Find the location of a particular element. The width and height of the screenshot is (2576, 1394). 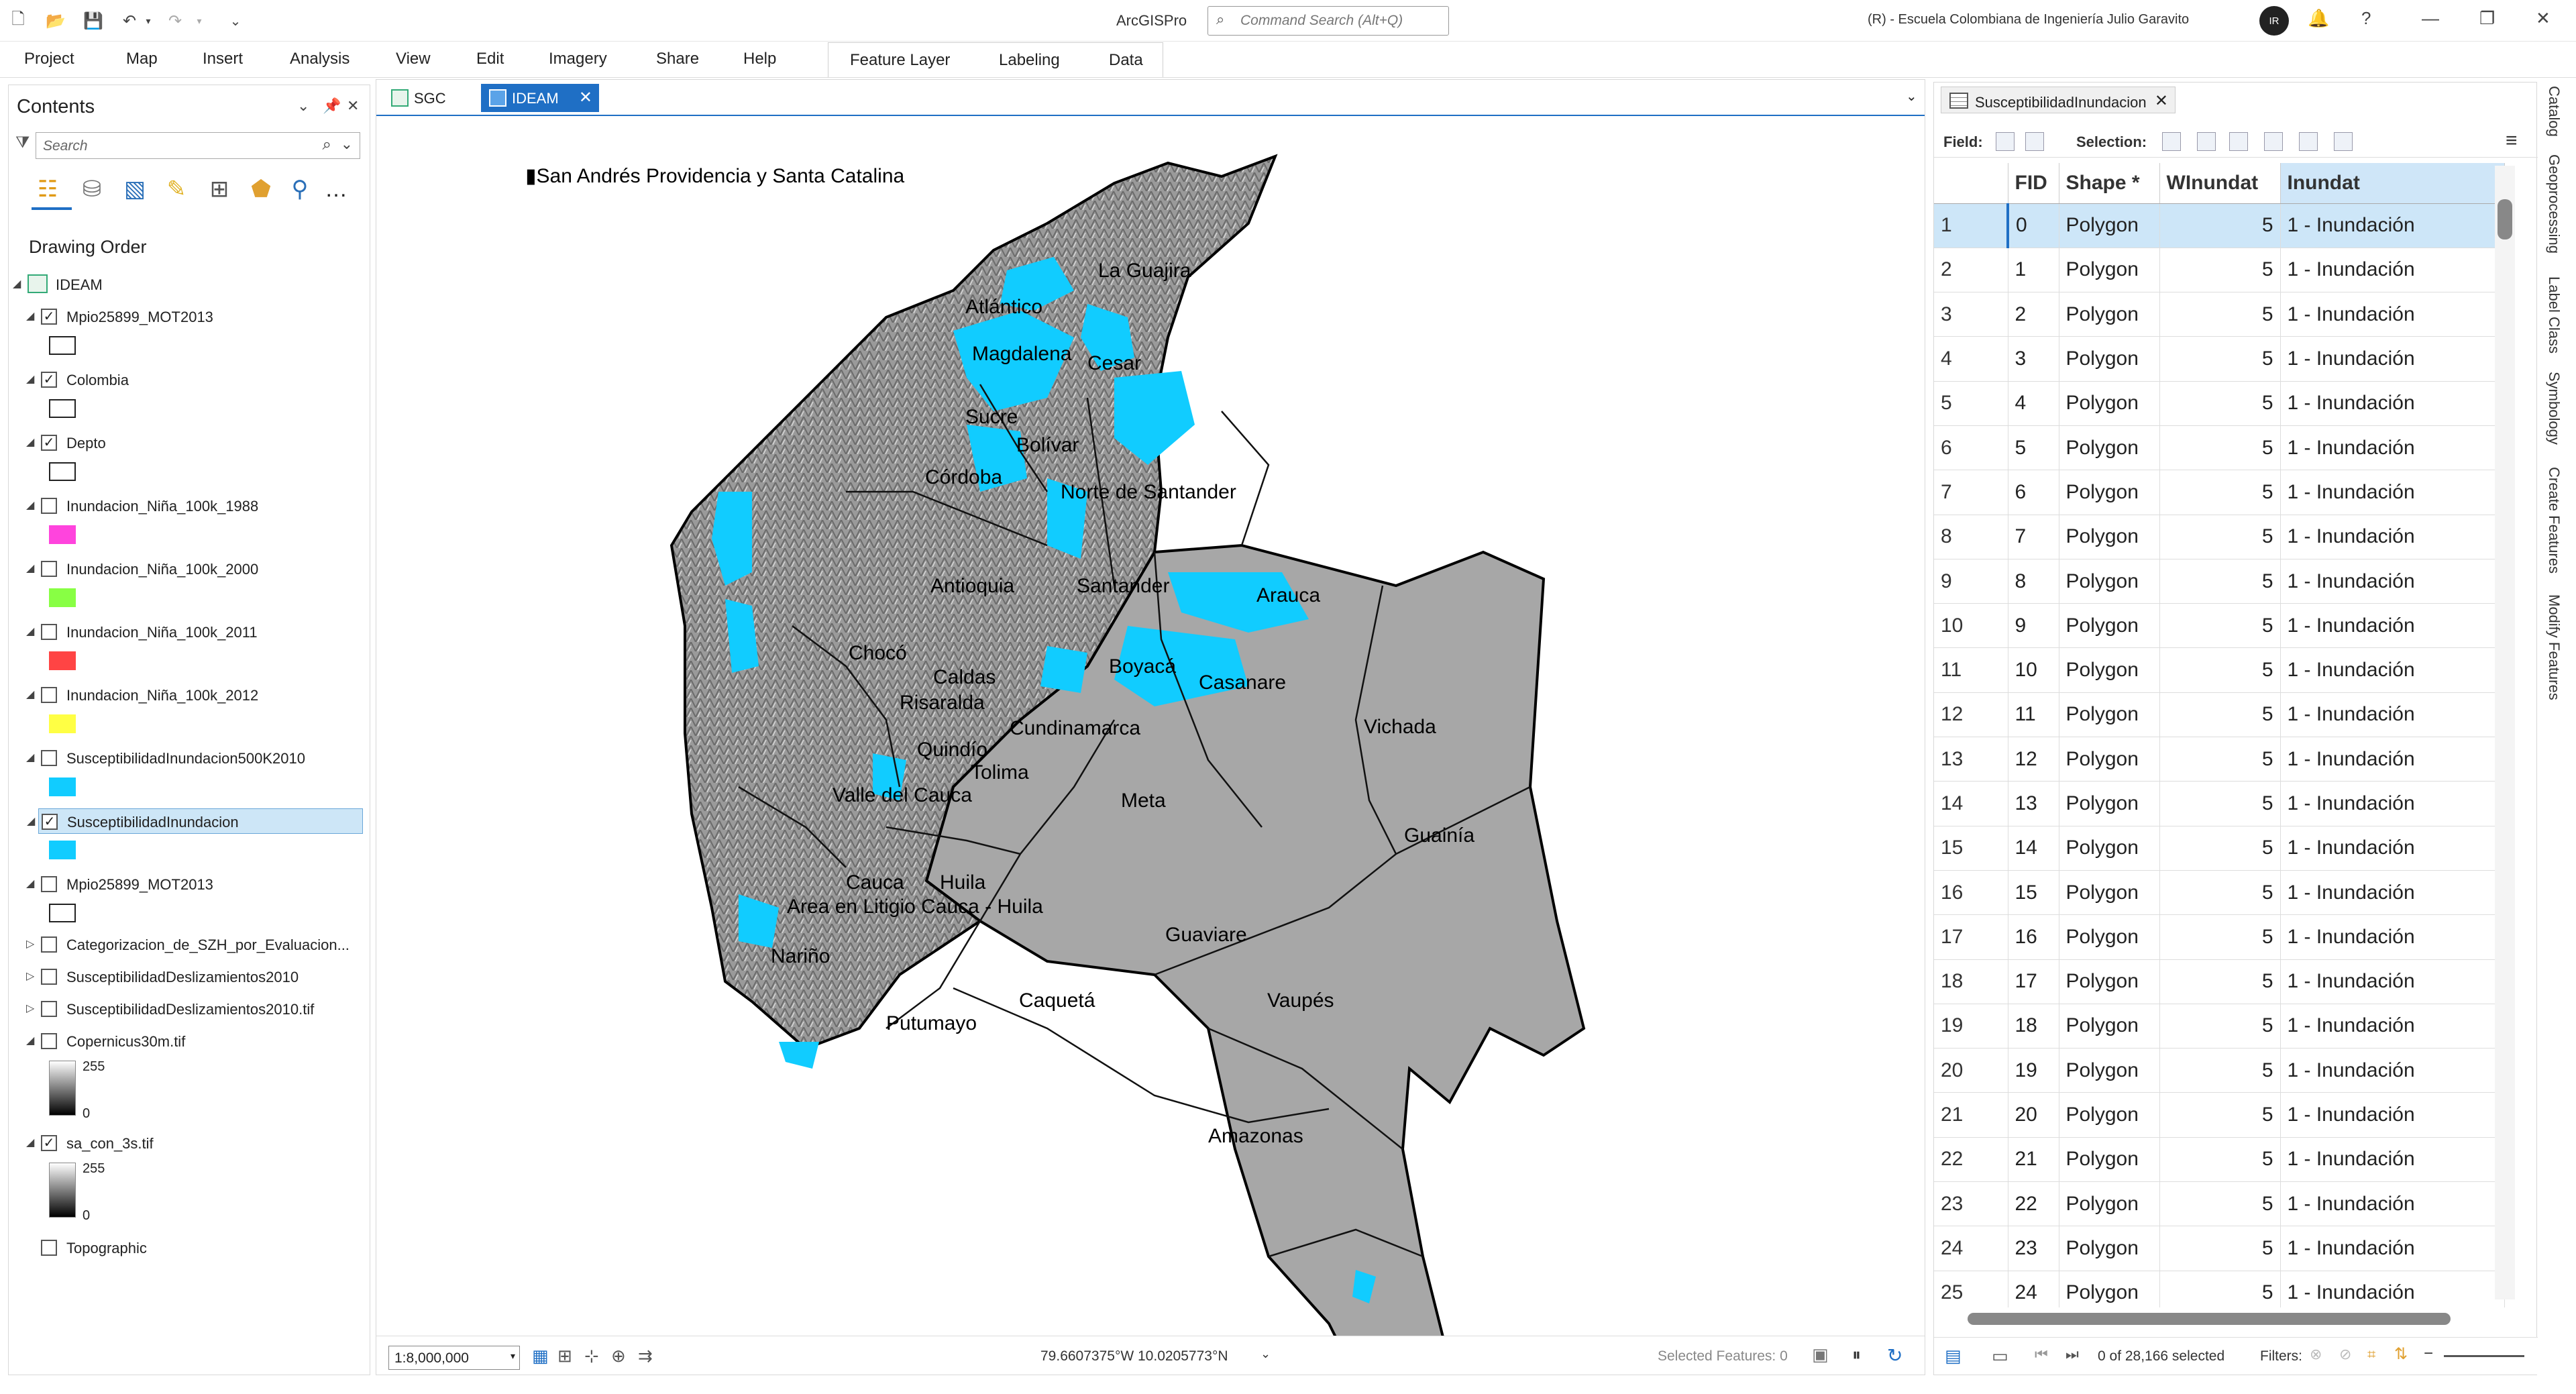

tab-map: Map is located at coordinates (142, 59).